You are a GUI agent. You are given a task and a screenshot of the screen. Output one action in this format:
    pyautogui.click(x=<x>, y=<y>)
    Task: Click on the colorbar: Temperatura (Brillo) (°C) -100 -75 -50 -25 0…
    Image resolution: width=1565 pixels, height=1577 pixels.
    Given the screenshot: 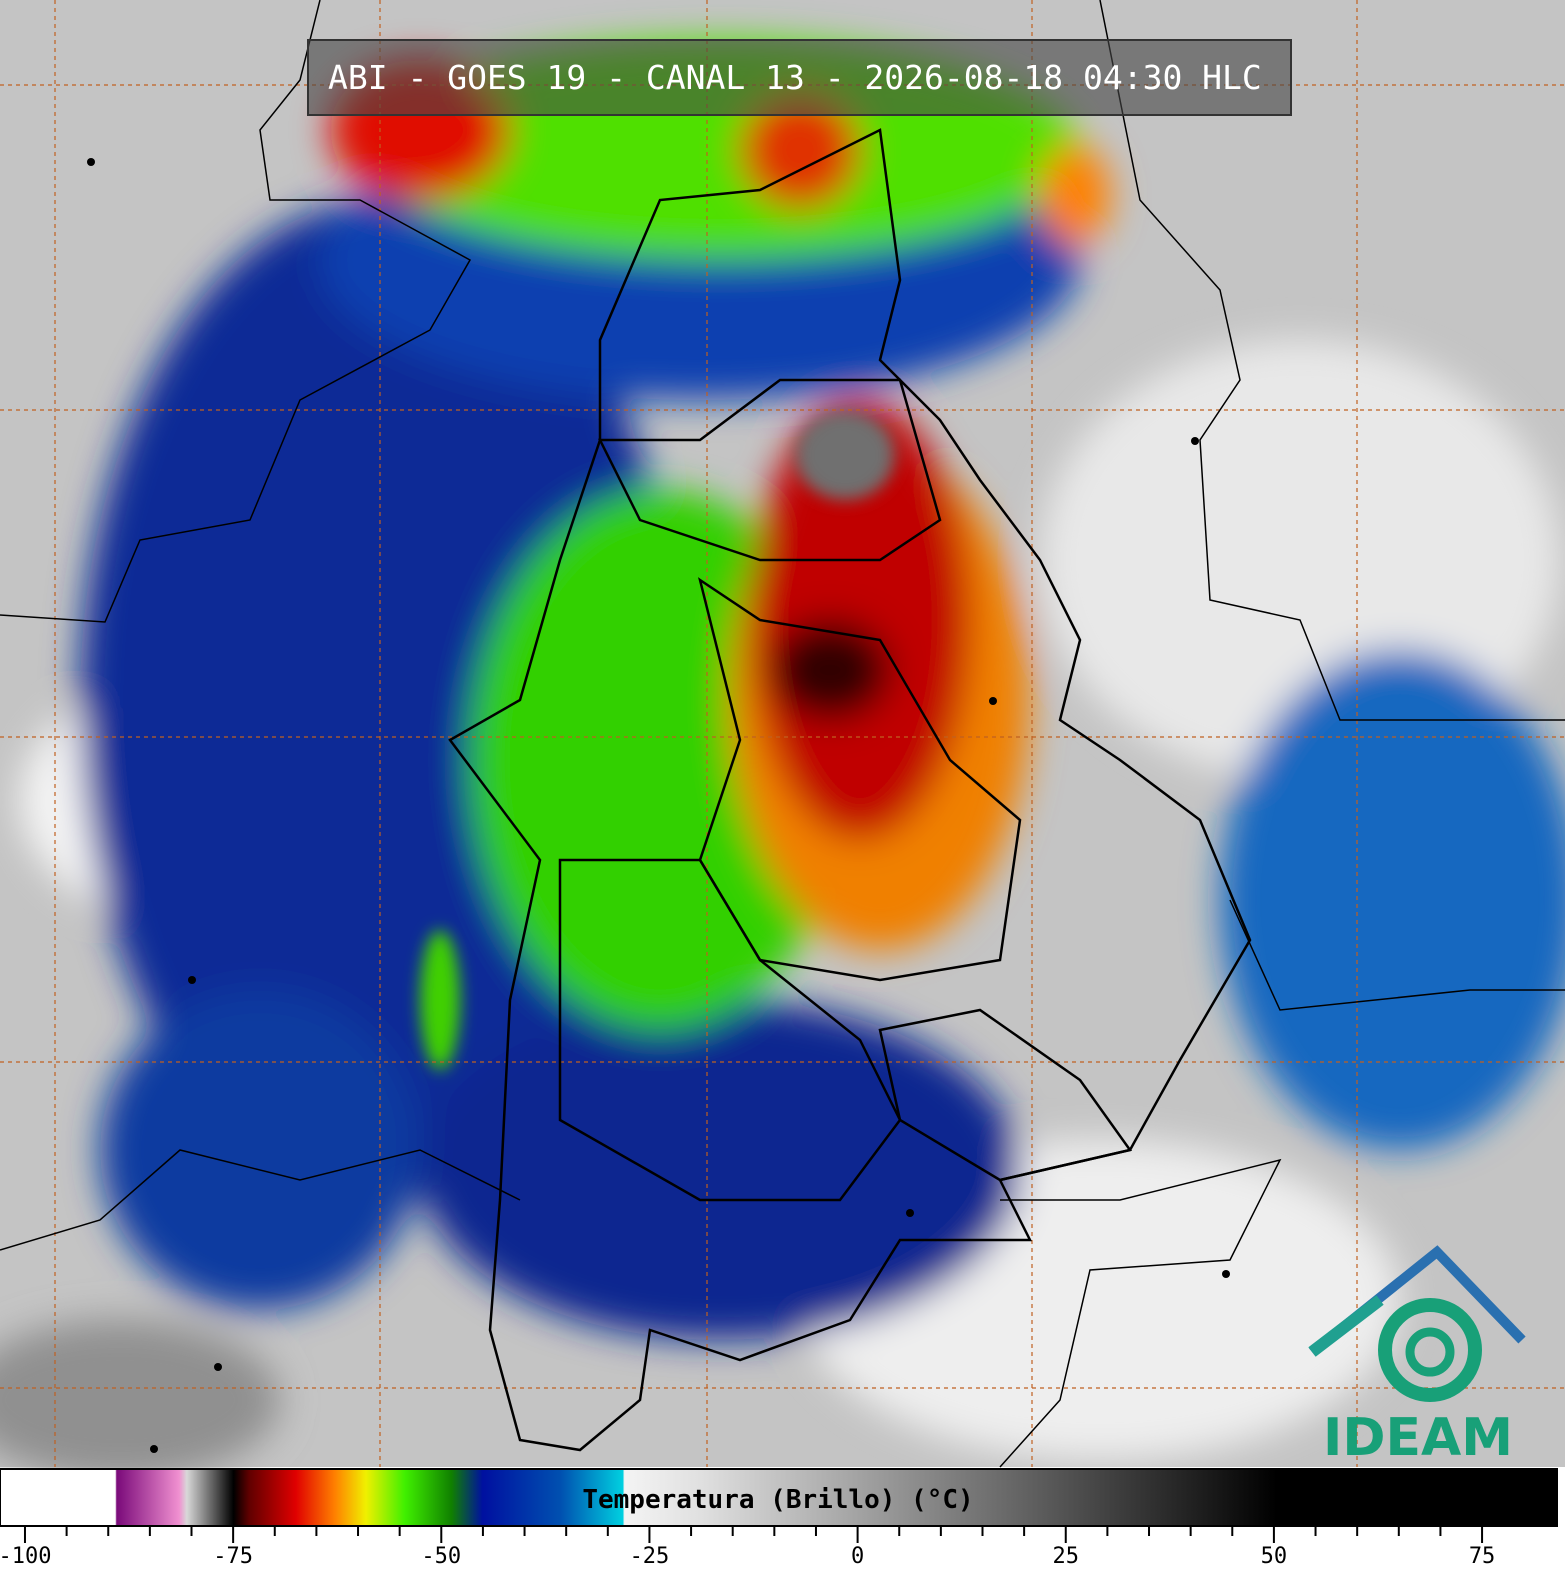 What is the action you would take?
    pyautogui.click(x=779, y=1518)
    